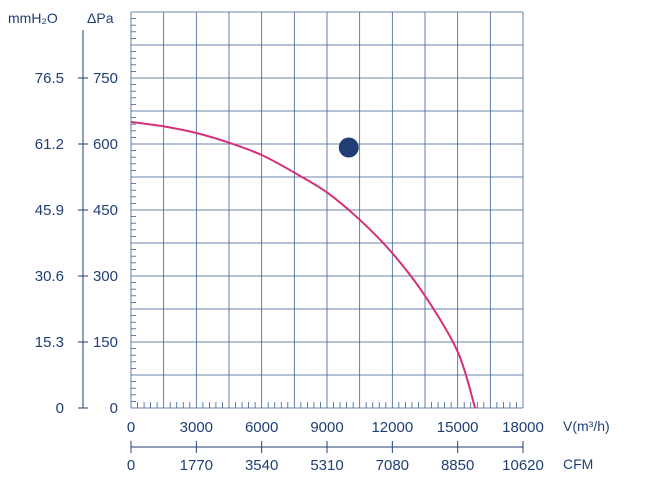 The height and width of the screenshot is (504, 669). What do you see at coordinates (326, 427) in the screenshot?
I see `x-tick-label-m3h: 9000` at bounding box center [326, 427].